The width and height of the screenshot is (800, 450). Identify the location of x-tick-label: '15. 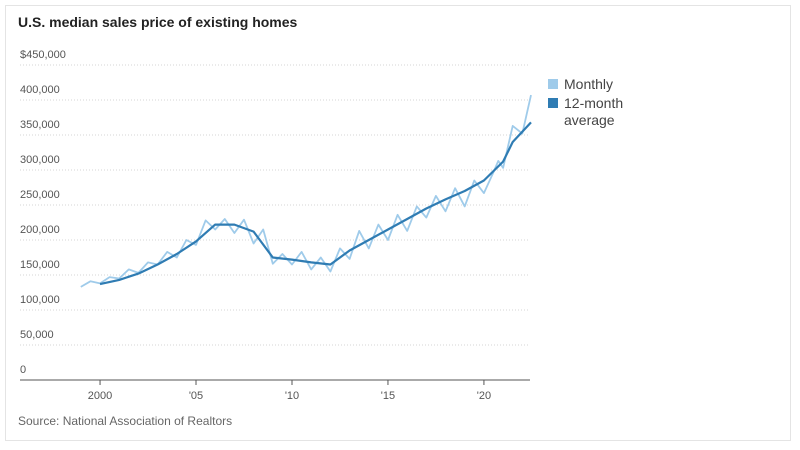
(388, 396).